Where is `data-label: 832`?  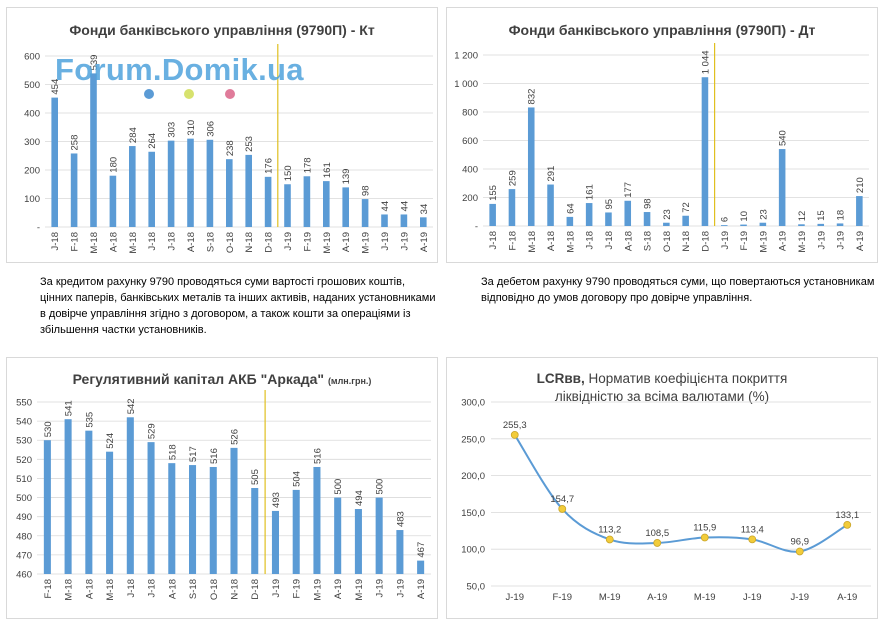 data-label: 832 is located at coordinates (532, 97).